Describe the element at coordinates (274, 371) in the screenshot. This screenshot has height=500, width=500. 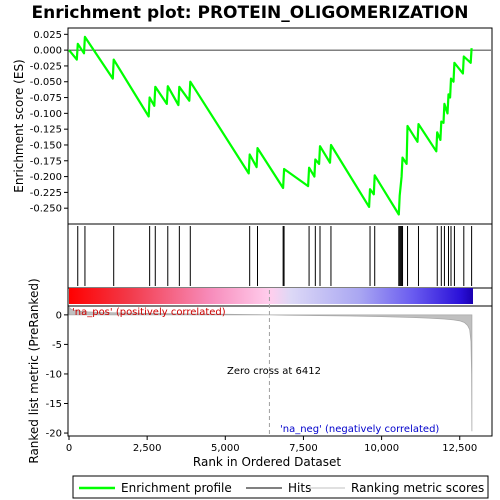
I see `zero-cross-label: Zero cross at 6412` at that location.